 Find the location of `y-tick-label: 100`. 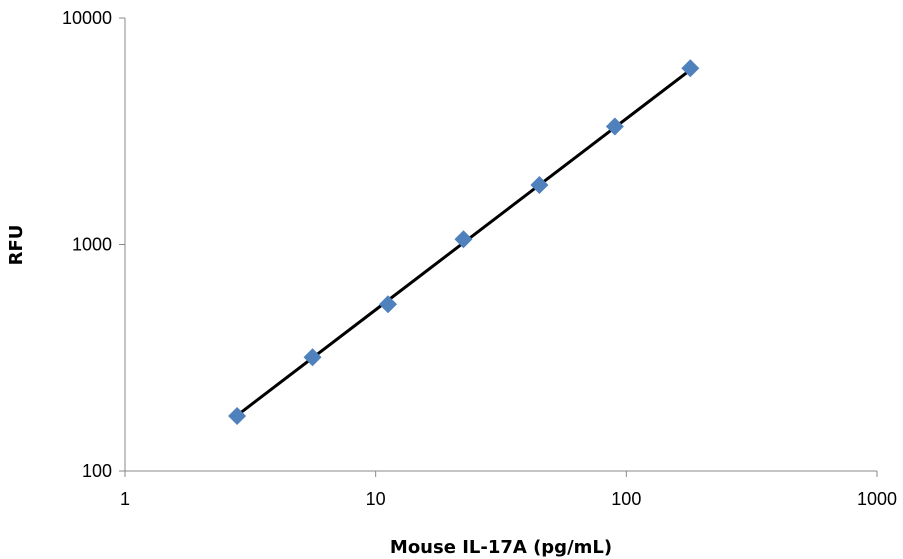

y-tick-label: 100 is located at coordinates (97, 471).